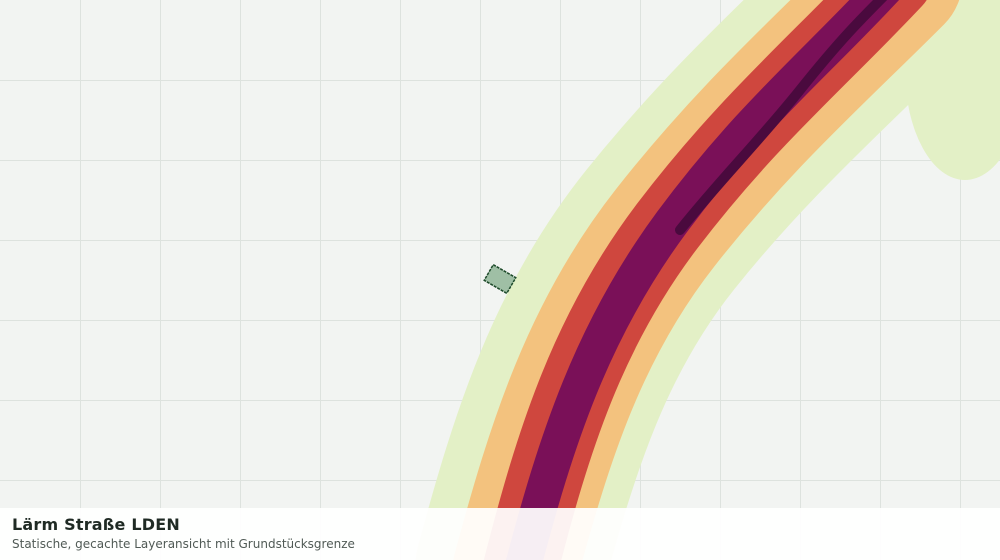 The height and width of the screenshot is (560, 1000). What do you see at coordinates (500, 279) in the screenshot?
I see `parcel-boundary` at bounding box center [500, 279].